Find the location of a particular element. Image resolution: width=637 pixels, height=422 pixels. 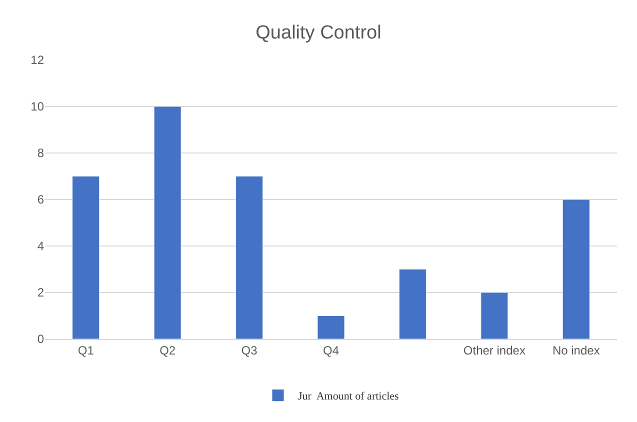

x-tick-label: Q1 is located at coordinates (86, 350).